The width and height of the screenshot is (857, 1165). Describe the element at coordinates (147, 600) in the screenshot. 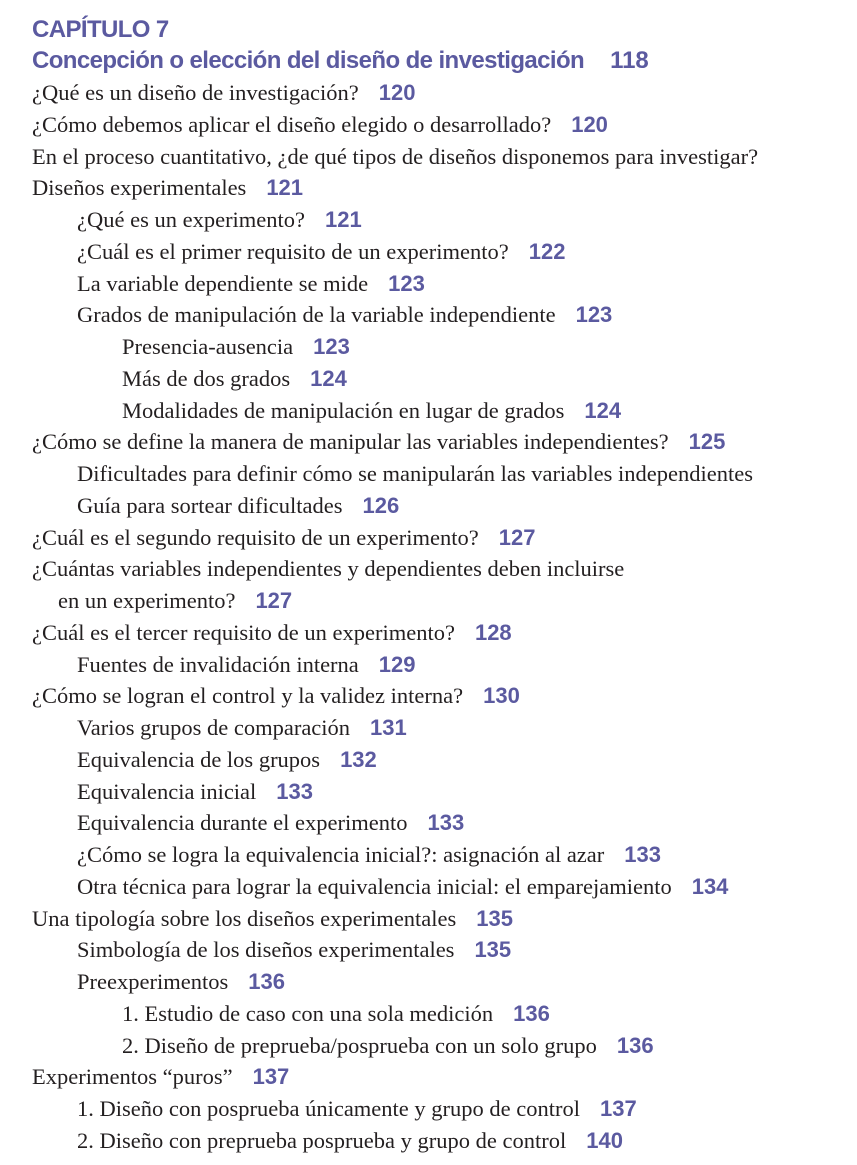

I see `toc-entry-title: en un experimento?` at that location.